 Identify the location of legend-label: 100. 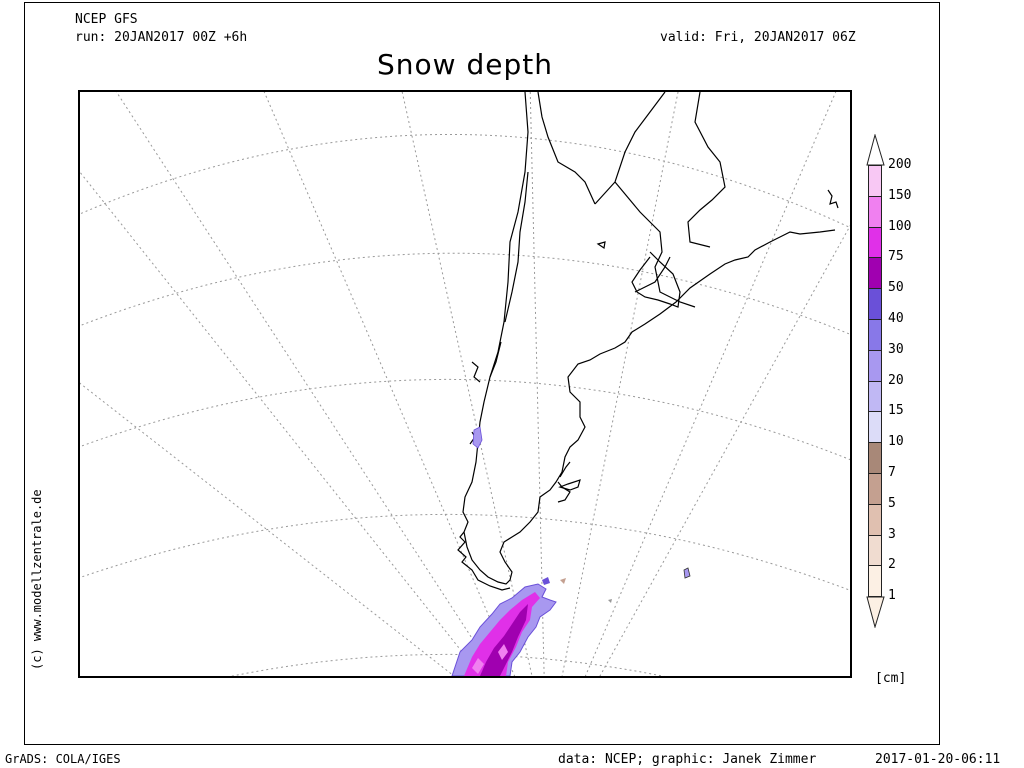
(900, 226).